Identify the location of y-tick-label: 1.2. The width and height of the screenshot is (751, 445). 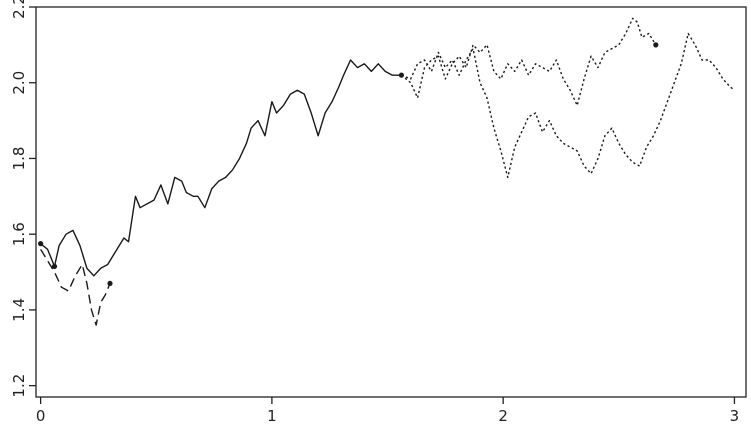
(19, 386).